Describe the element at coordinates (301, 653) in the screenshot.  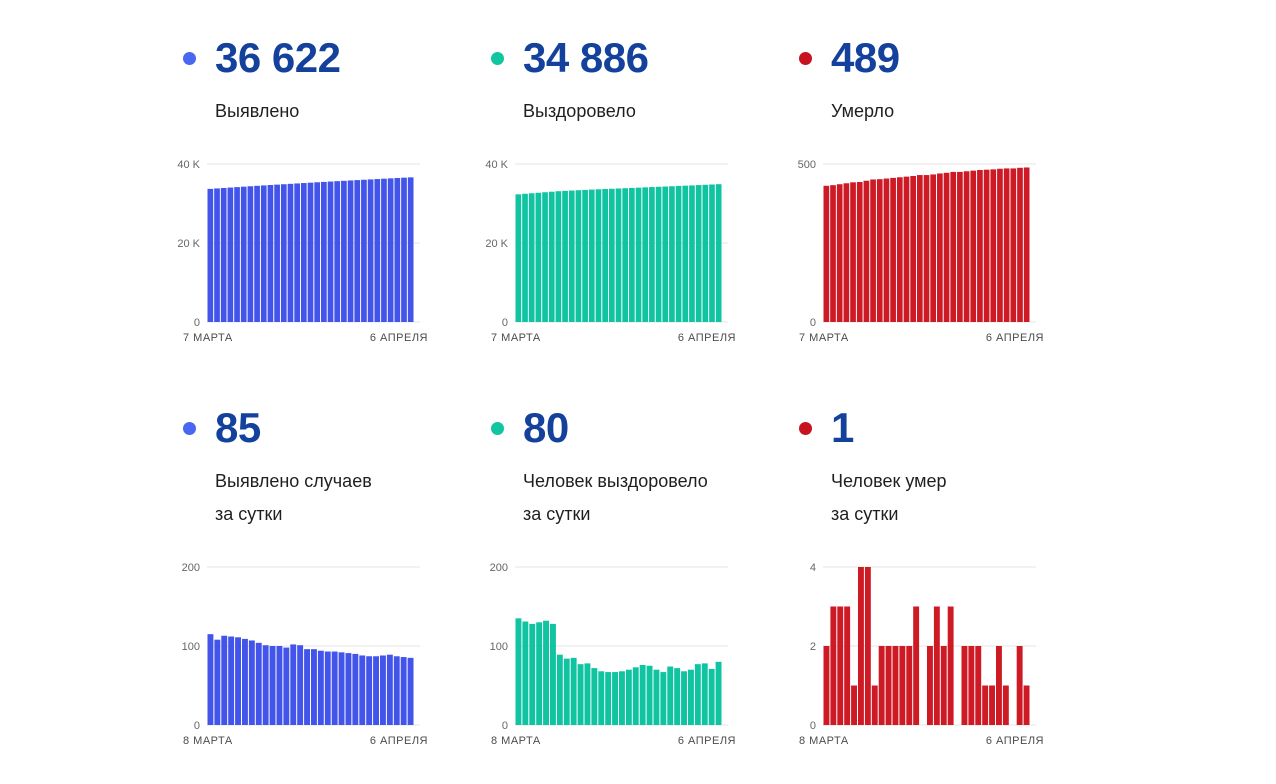
I see `detected-daily-chart: 0 100 200 8 МАРТА 6 АПРЕЛЯ` at that location.